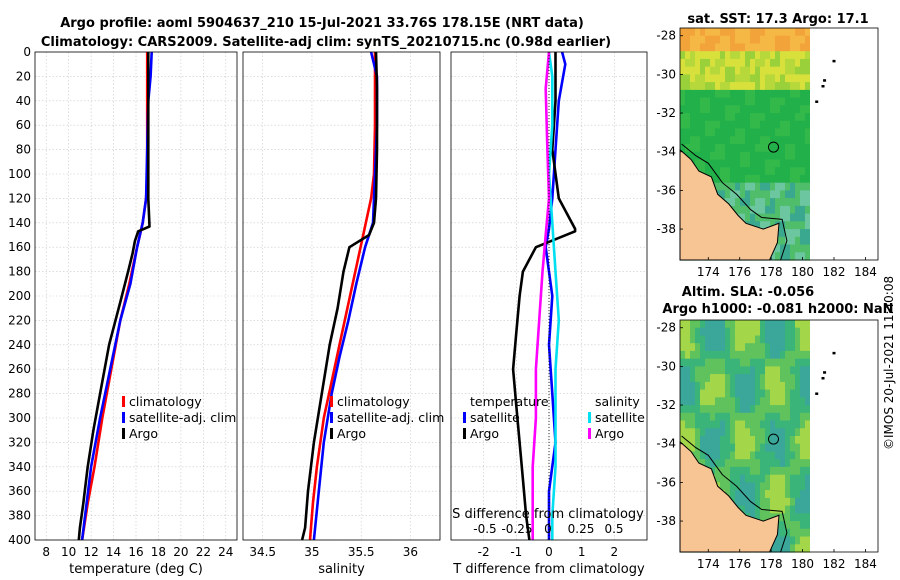 Image resolution: width=900 pixels, height=580 pixels. Describe the element at coordinates (802, 272) in the screenshot. I see `lon-tick-label: 180` at that location.